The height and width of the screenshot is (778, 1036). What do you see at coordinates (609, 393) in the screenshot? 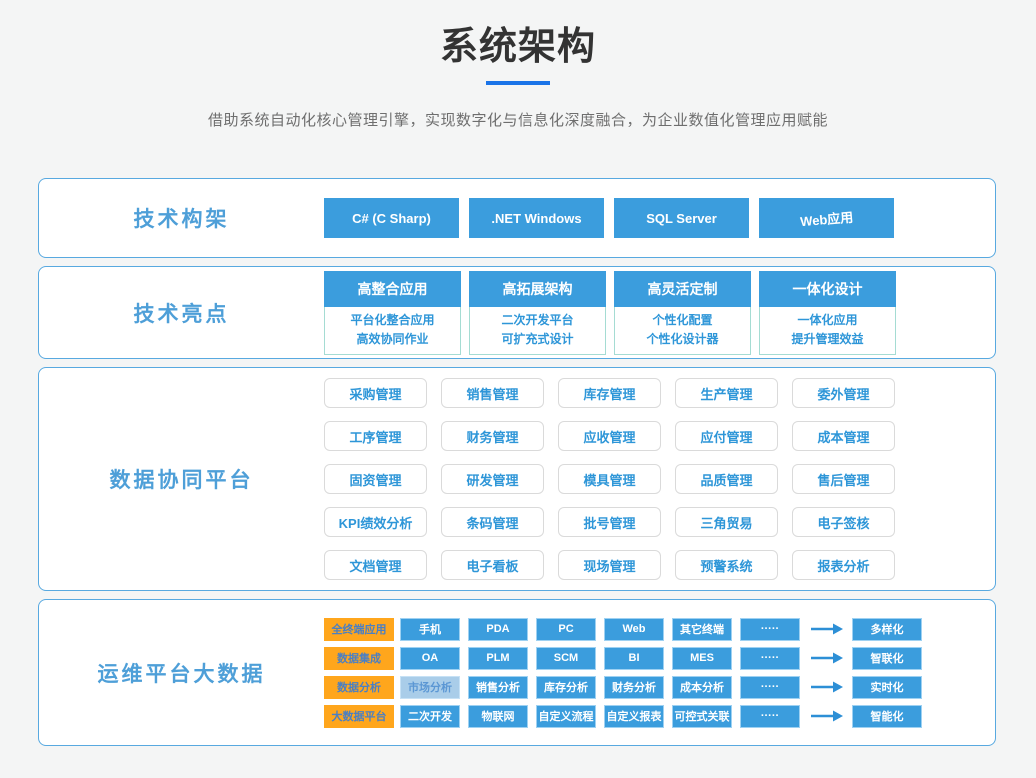
I see `module-chip: 库存管理` at bounding box center [609, 393].